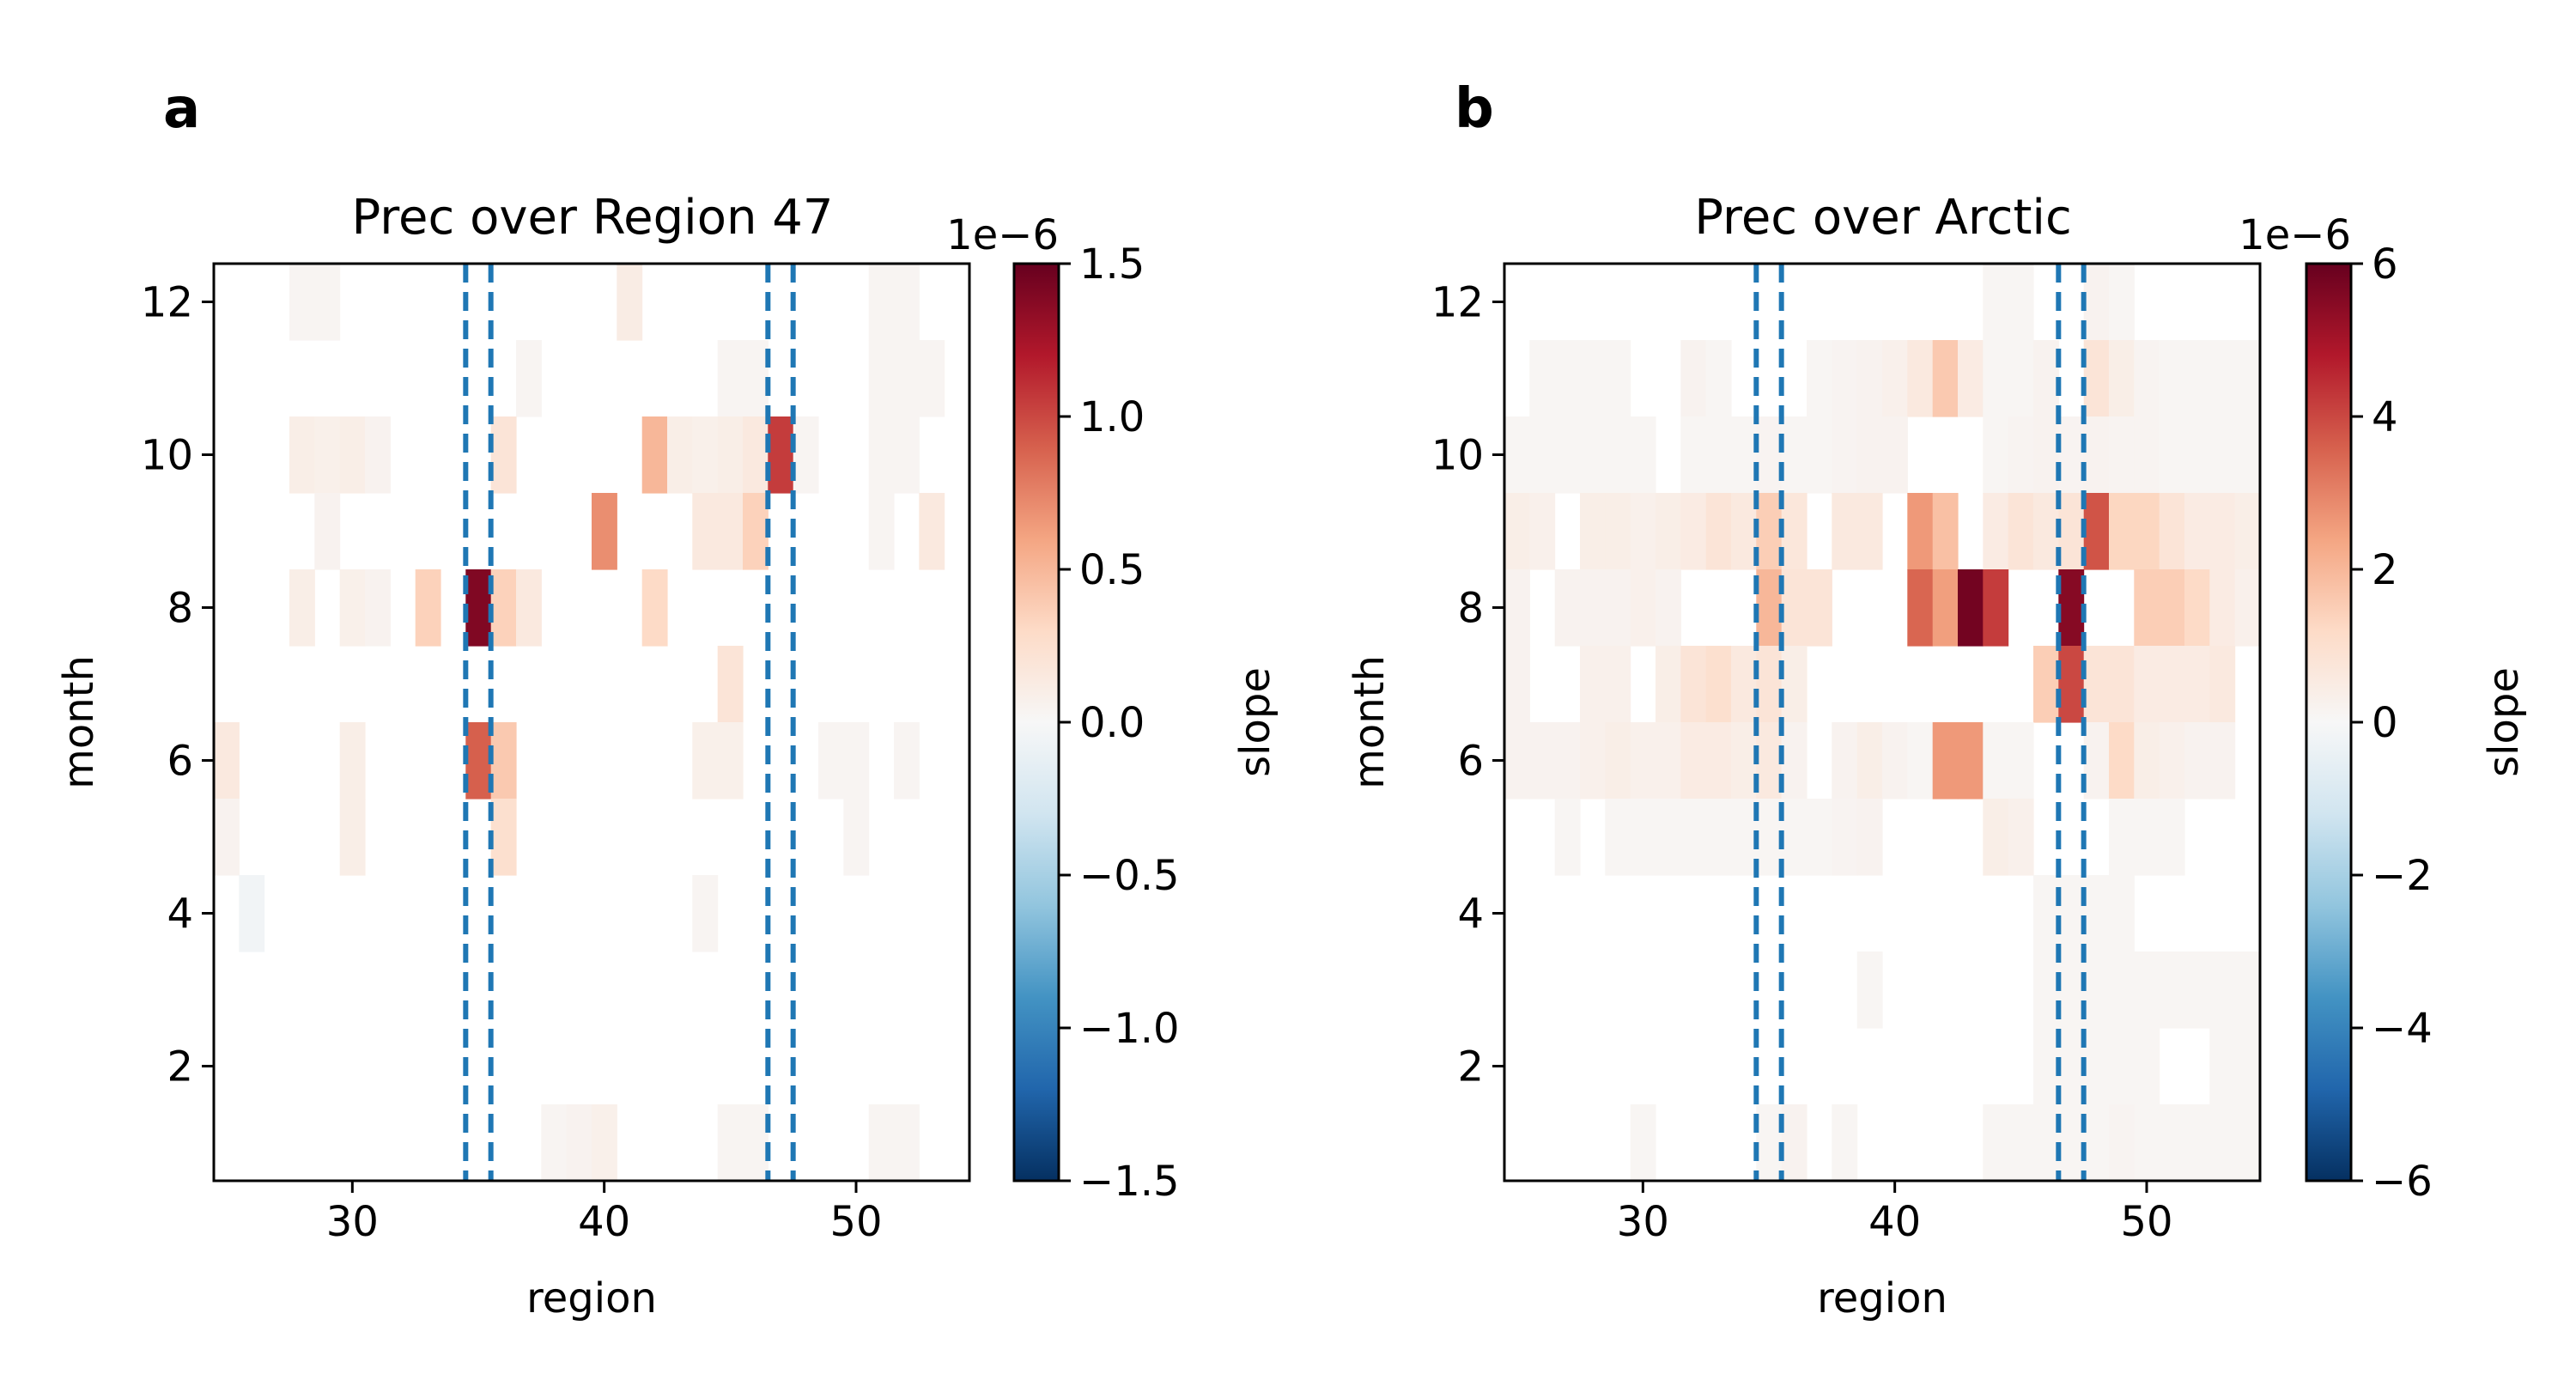 The image size is (2576, 1374). What do you see at coordinates (1883, 218) in the screenshot?
I see `chart-title-b: Prec over Arctic` at bounding box center [1883, 218].